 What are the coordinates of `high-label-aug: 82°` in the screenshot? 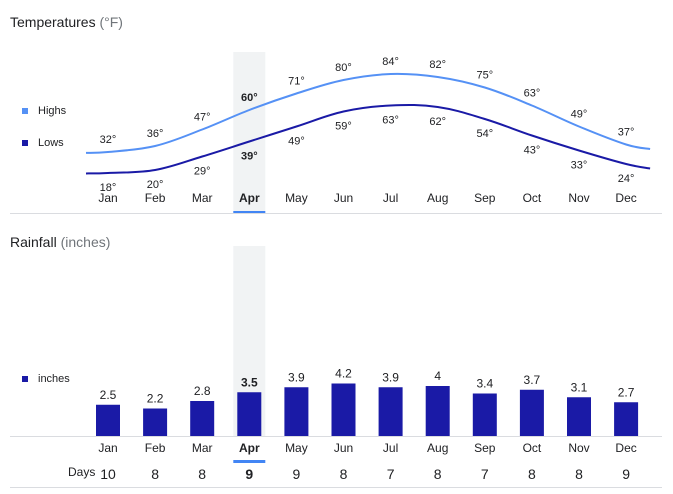 It's located at (437, 65).